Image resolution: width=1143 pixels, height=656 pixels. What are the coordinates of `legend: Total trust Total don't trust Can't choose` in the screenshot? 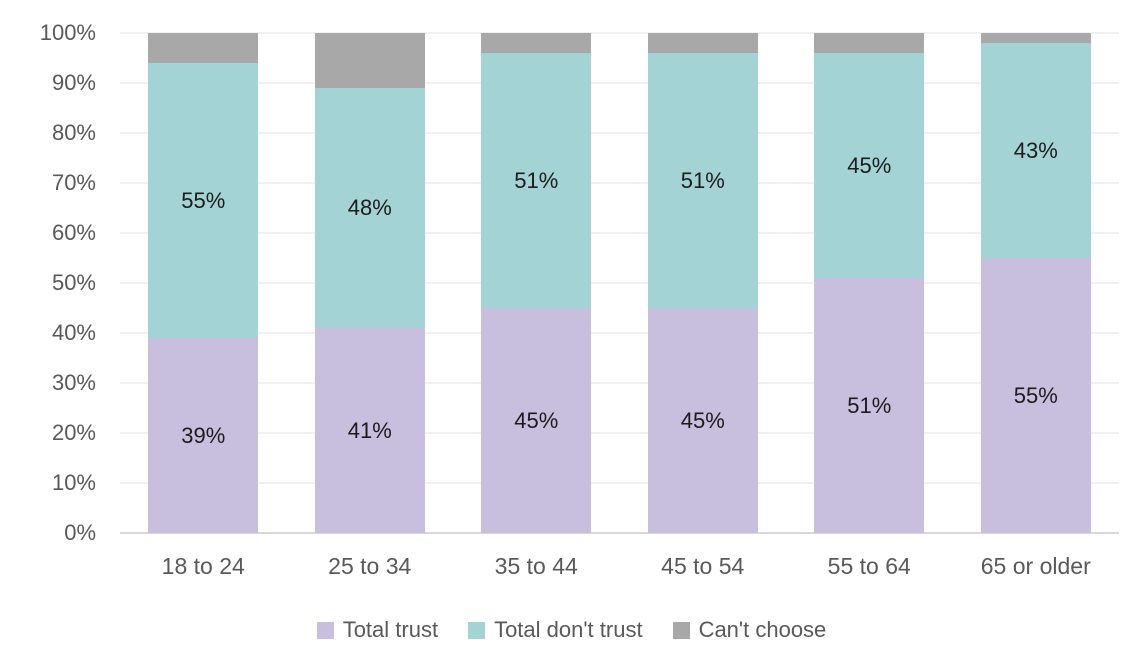 It's located at (571, 630).